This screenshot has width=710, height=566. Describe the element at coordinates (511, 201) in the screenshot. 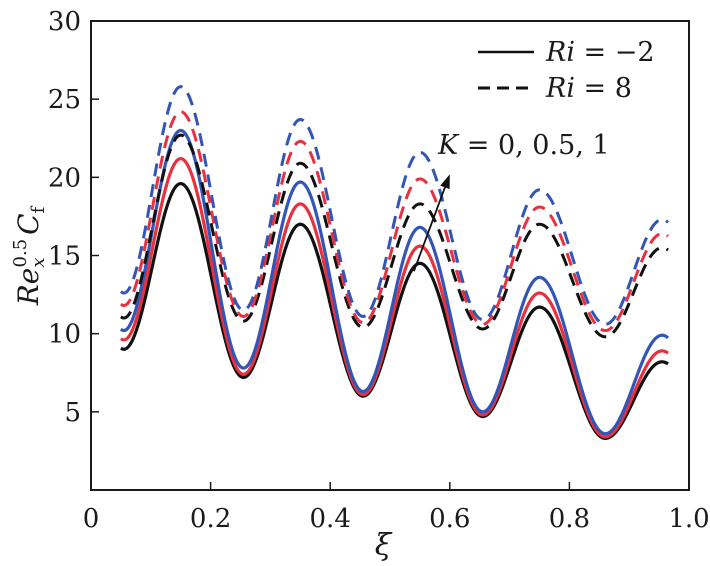

I see `k-annotation: K = 0, 0.5, 1` at that location.